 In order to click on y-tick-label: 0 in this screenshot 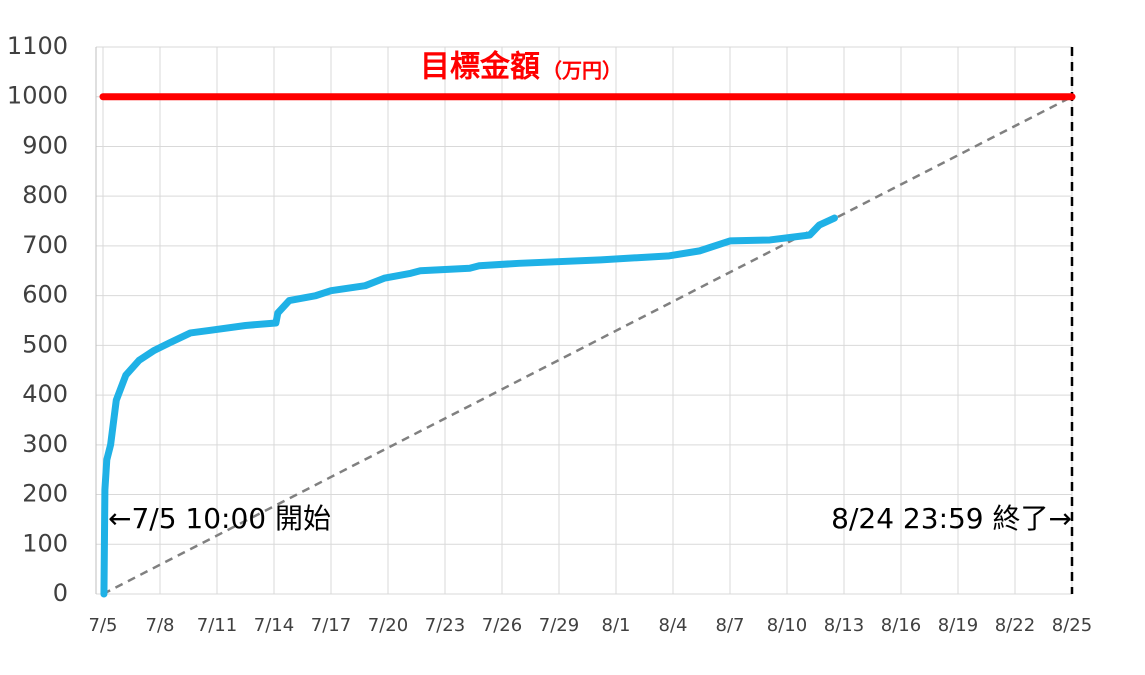, I will do `click(60, 593)`.